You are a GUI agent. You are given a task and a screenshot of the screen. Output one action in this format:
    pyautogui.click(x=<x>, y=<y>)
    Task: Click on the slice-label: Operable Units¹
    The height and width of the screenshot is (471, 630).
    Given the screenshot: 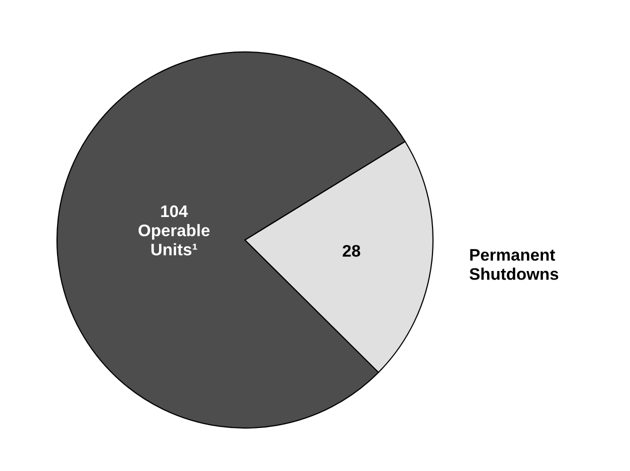 What is the action you would take?
    pyautogui.click(x=174, y=240)
    